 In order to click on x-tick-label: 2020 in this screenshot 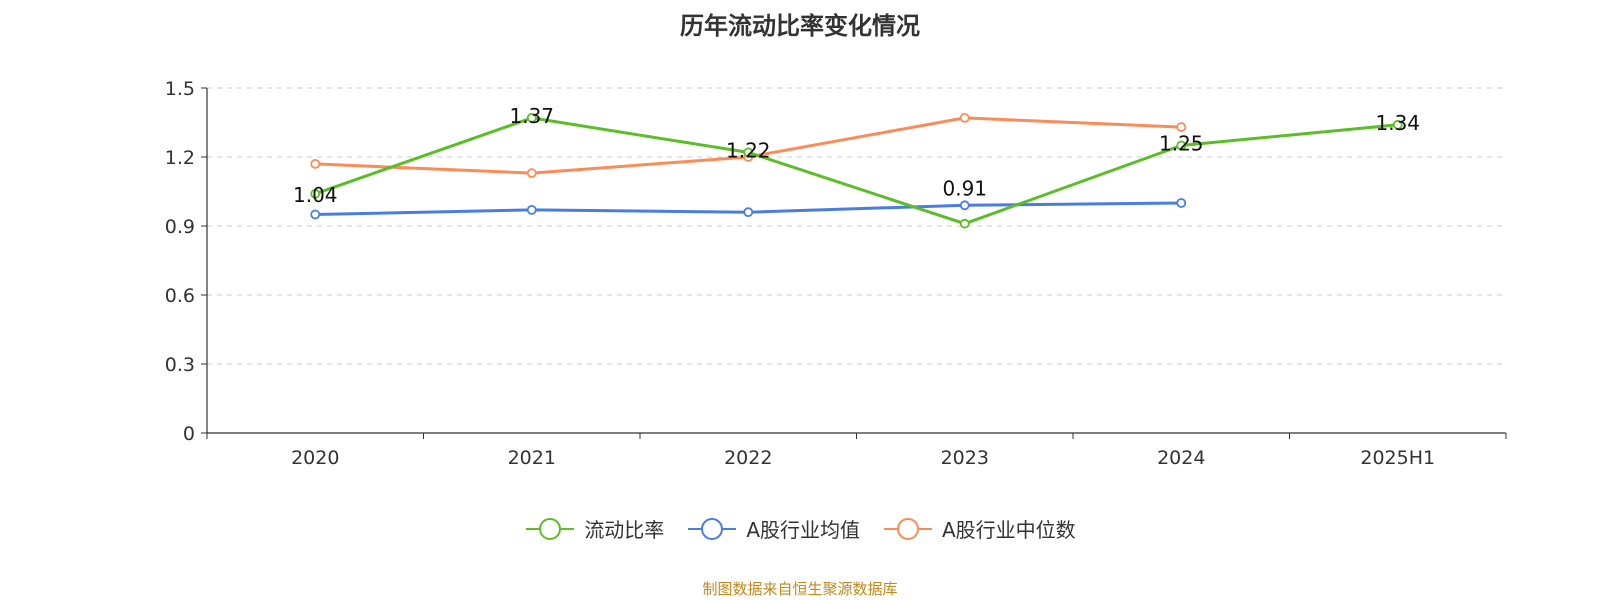, I will do `click(315, 458)`.